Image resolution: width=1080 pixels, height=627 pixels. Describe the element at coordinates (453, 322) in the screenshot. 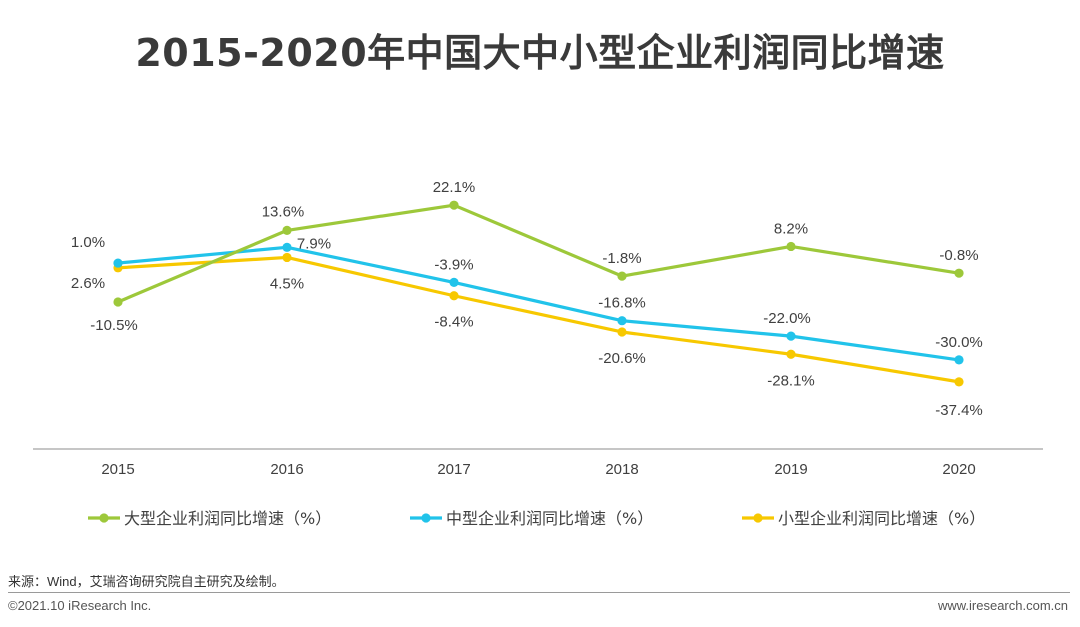

I see `data-label: -8.4%` at that location.